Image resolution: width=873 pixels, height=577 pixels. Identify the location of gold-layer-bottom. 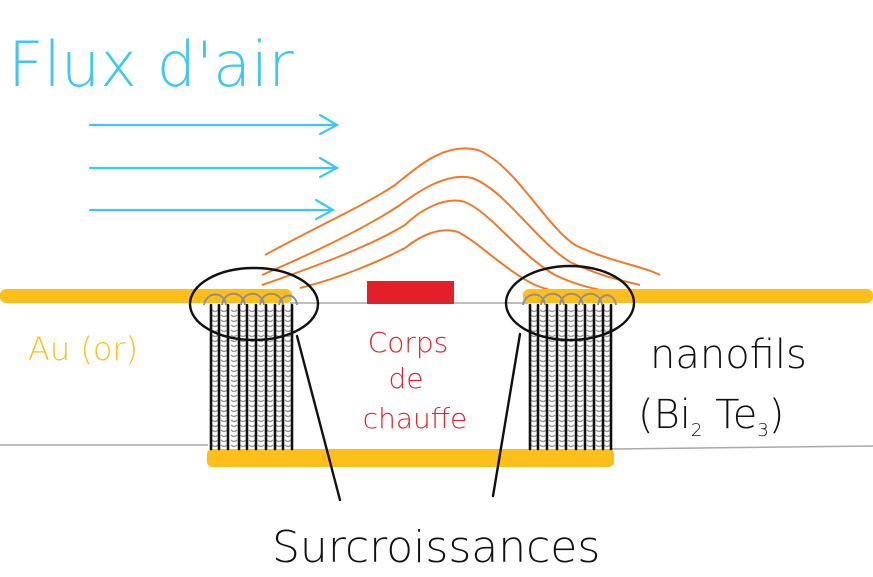
(410, 458).